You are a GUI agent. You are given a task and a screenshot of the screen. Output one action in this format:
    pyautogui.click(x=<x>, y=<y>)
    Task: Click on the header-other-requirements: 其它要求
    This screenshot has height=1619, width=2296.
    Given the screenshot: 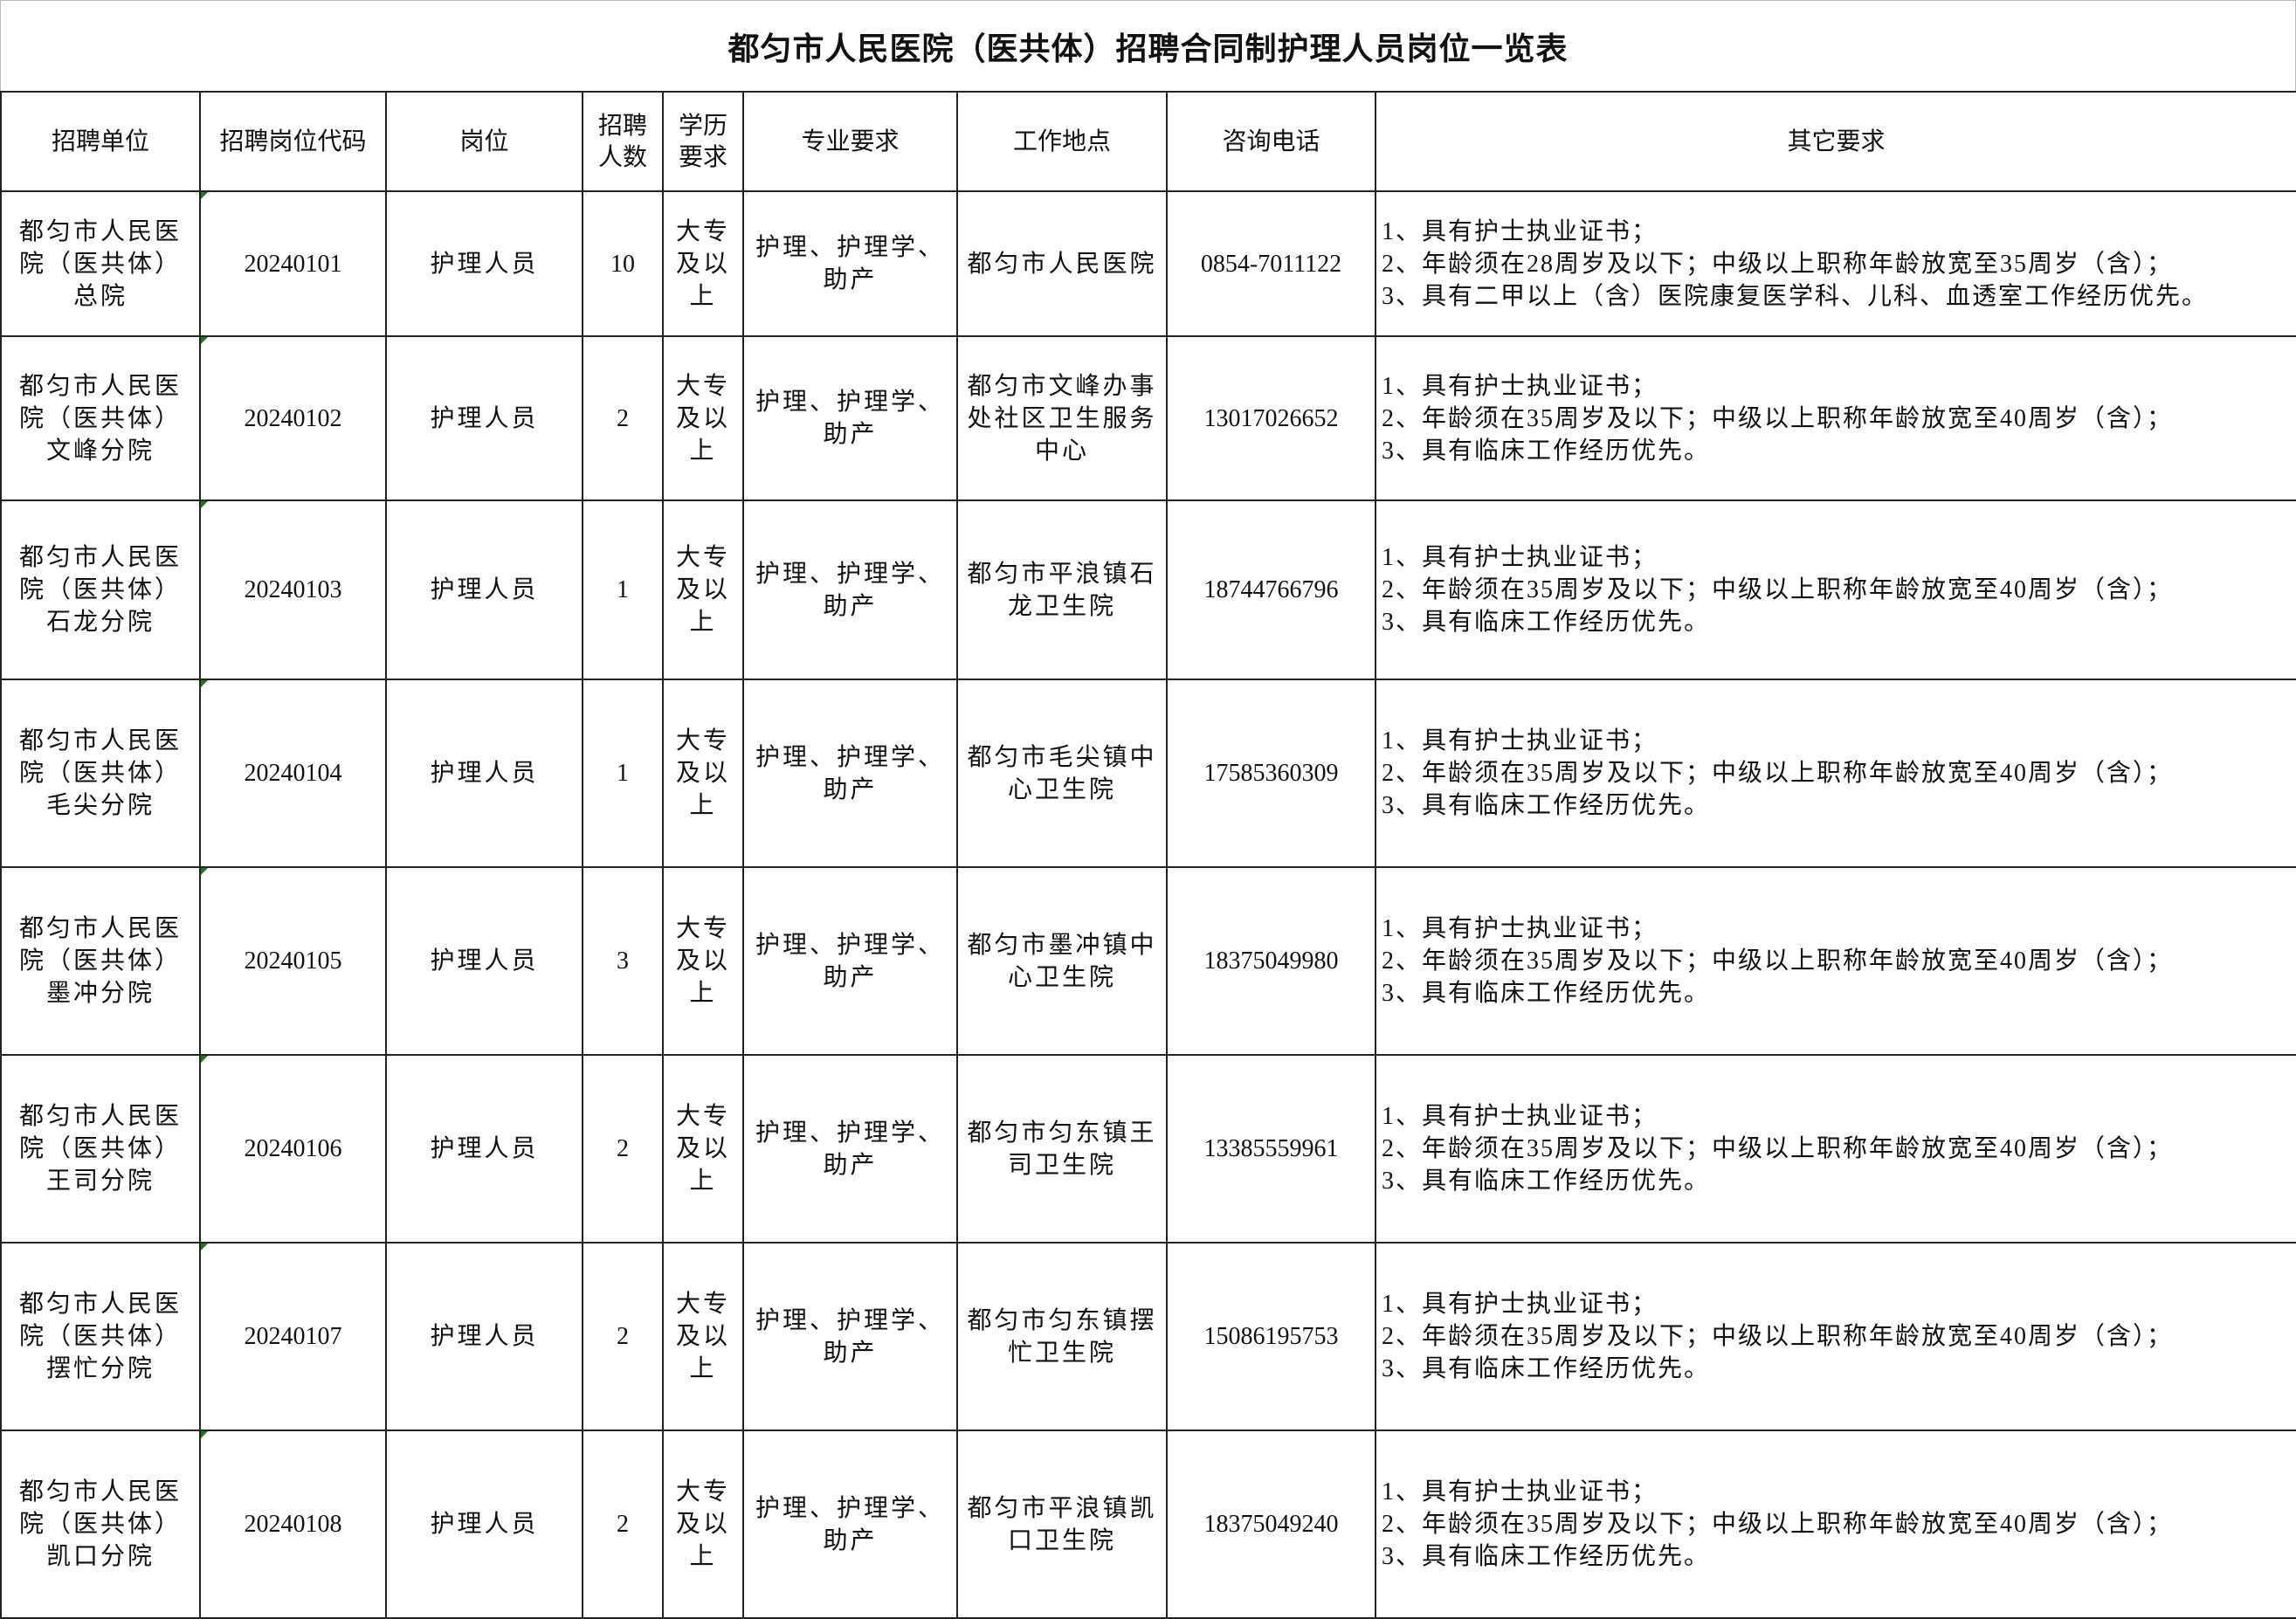 What is the action you would take?
    pyautogui.click(x=1835, y=141)
    